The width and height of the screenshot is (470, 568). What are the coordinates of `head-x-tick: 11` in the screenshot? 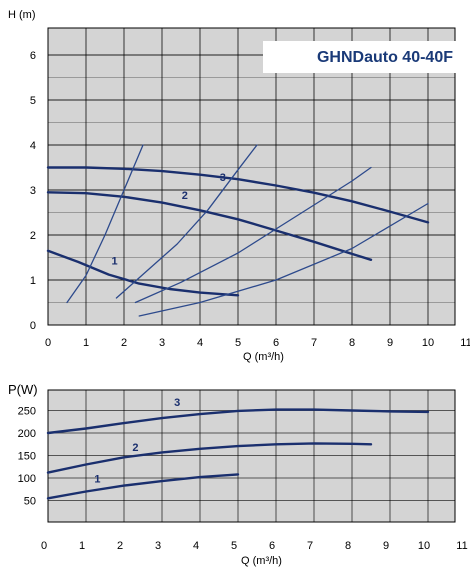 It's located at (465, 343).